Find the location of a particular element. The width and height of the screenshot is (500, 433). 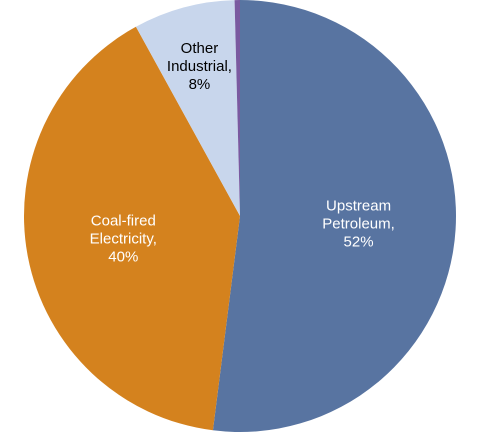

pie-slice-label-line: Electricity, is located at coordinates (123, 238).